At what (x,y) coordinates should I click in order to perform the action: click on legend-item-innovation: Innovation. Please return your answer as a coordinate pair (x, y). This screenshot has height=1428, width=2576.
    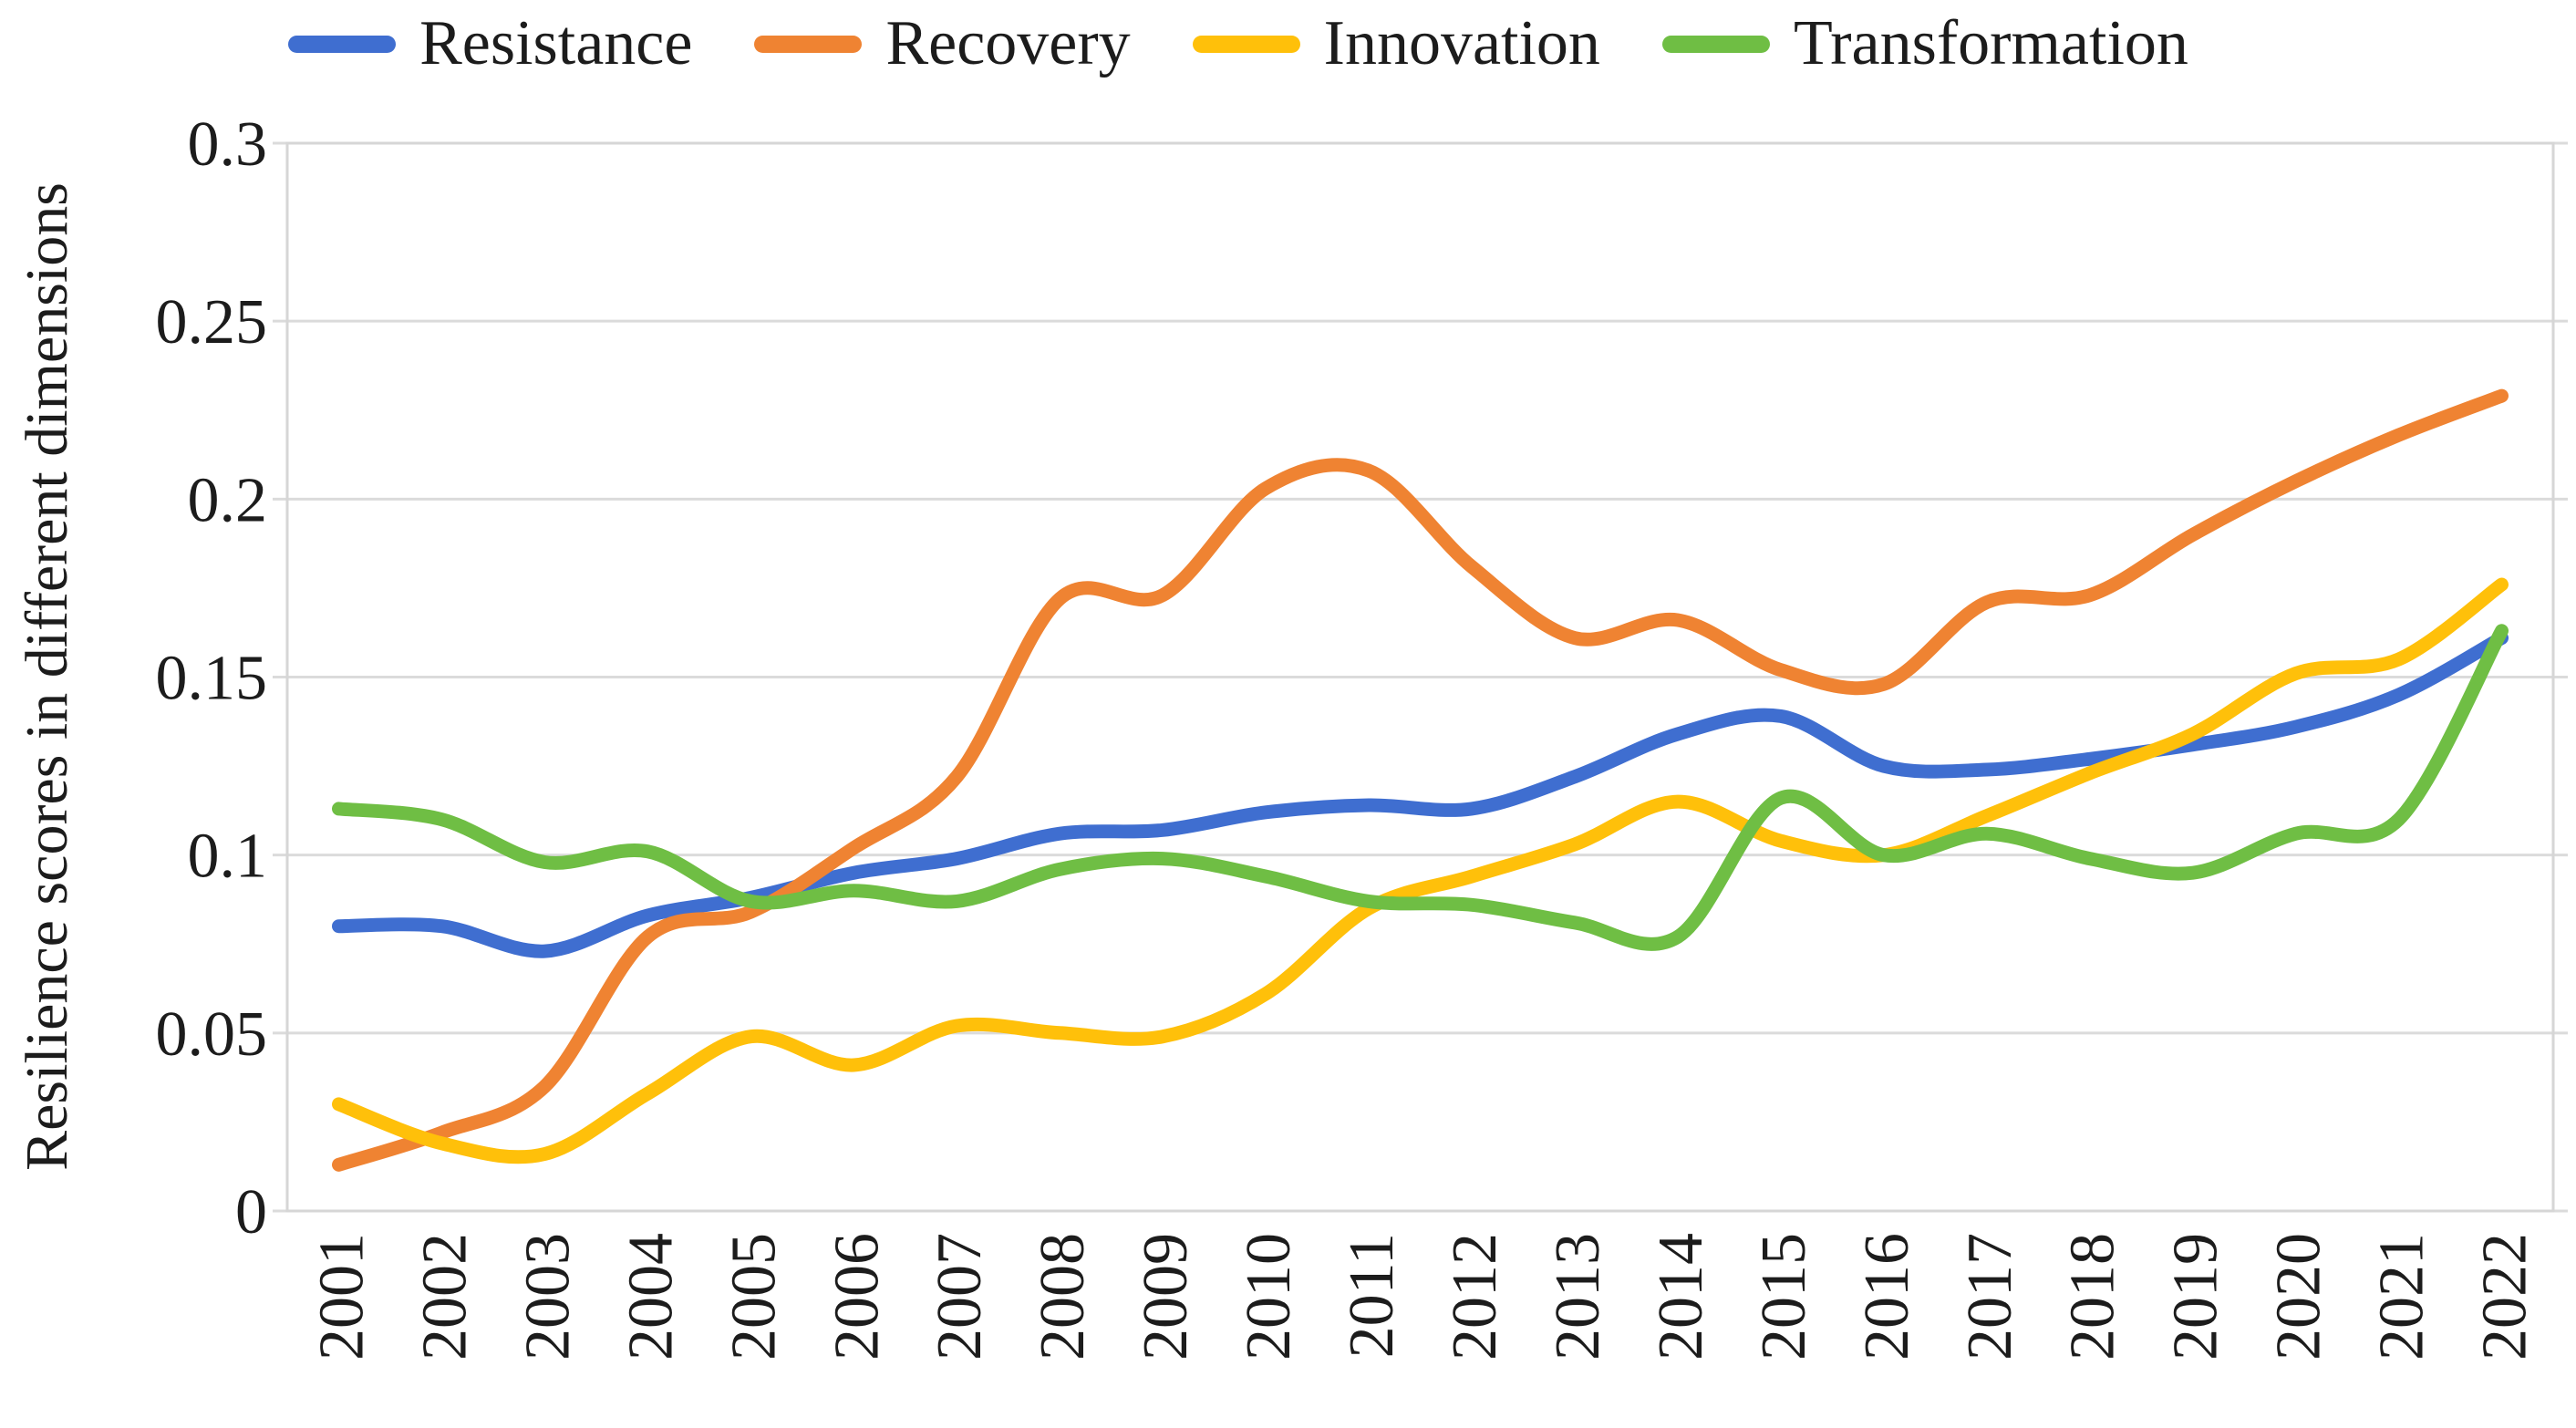
    Looking at the image, I should click on (1396, 43).